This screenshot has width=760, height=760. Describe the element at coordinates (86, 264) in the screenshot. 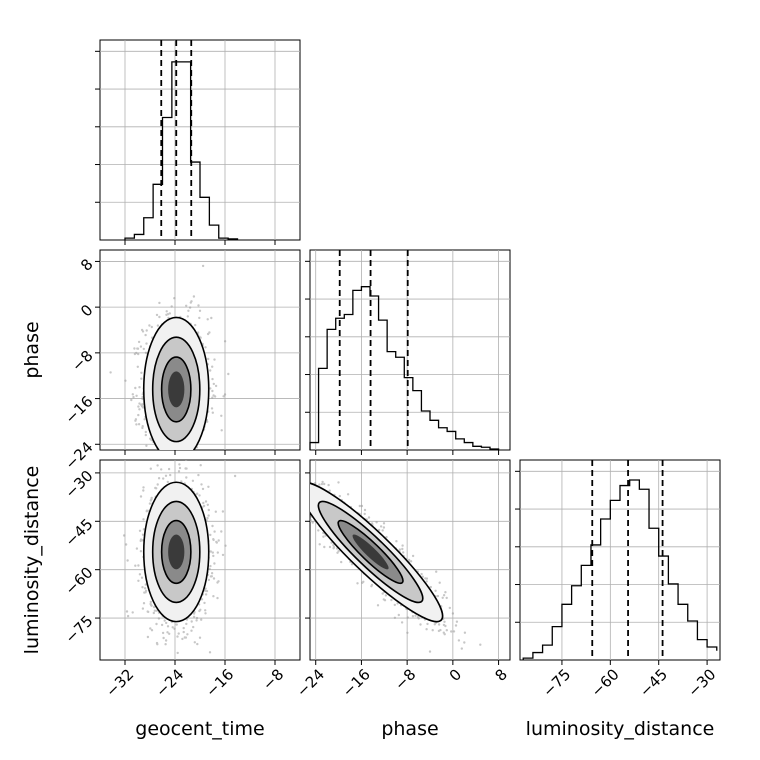

I see `y-tick-label: 8` at that location.